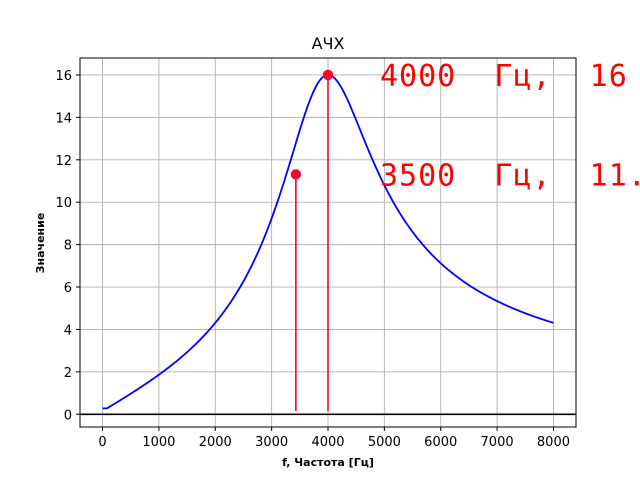 The height and width of the screenshot is (480, 640). What do you see at coordinates (63, 203) in the screenshot?
I see `y-tick-label: 10` at bounding box center [63, 203].